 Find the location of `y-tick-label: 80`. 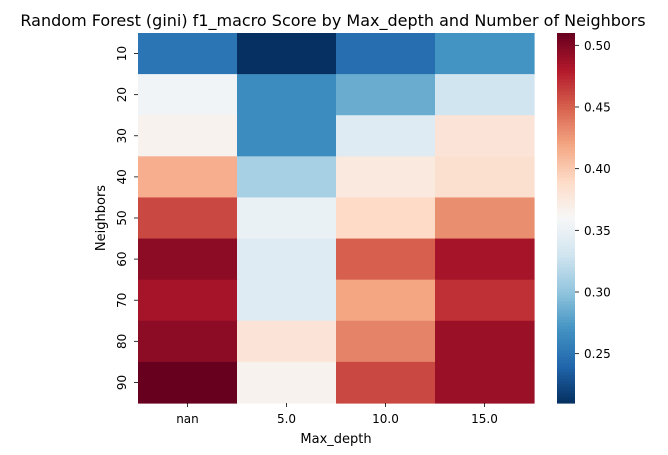

y-tick-label: 80 is located at coordinates (122, 341).